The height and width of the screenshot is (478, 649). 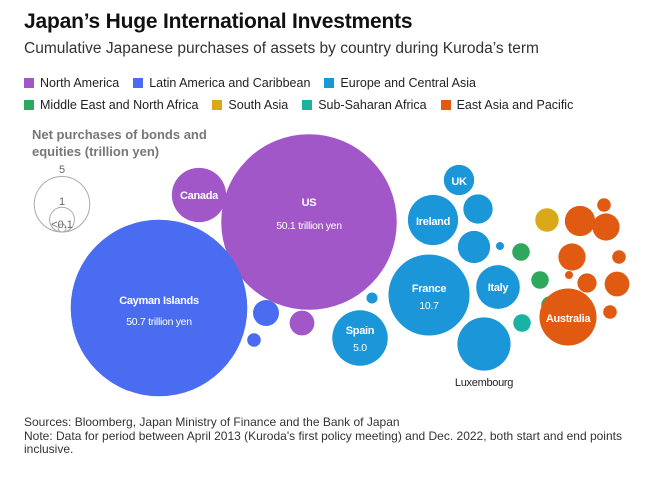 What do you see at coordinates (429, 289) in the screenshot?
I see `bubble-label-france: France` at bounding box center [429, 289].